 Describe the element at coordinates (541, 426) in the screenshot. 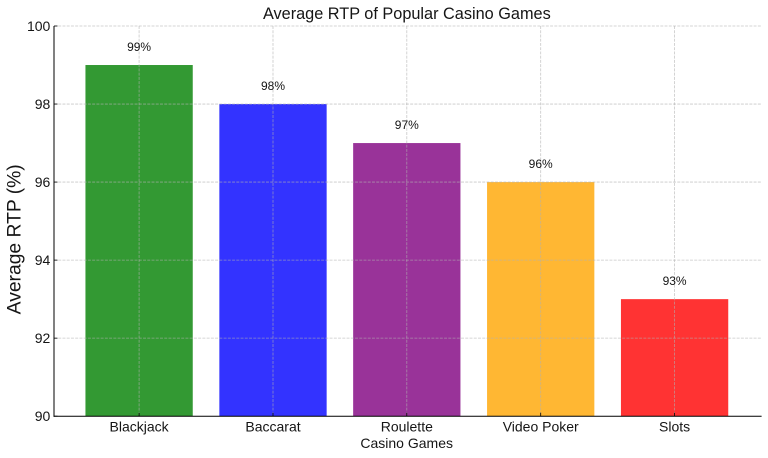

I see `svg-text: Video Poker` at that location.